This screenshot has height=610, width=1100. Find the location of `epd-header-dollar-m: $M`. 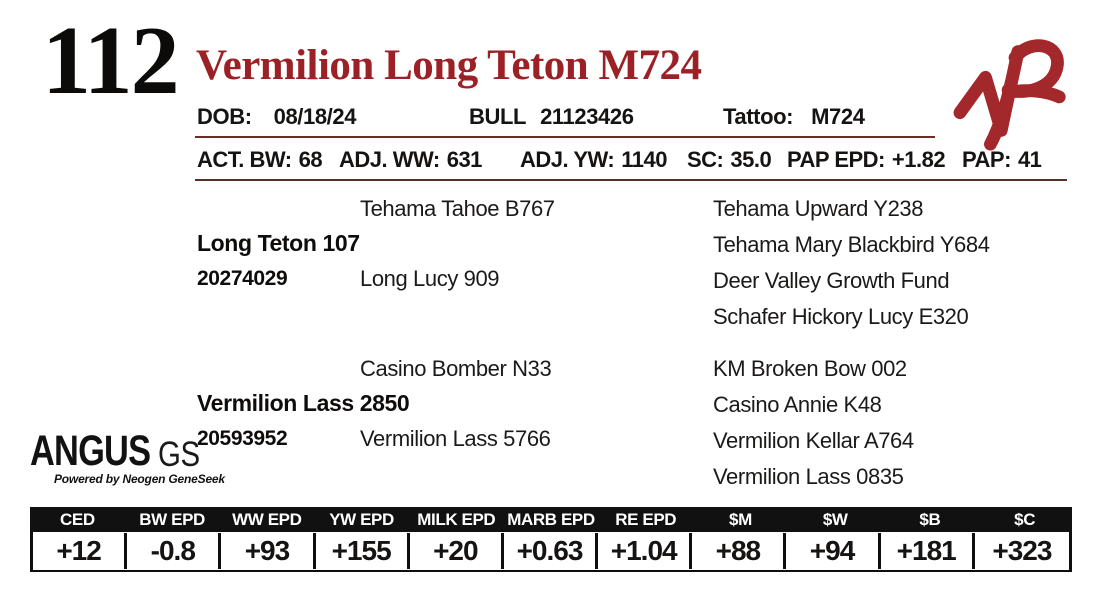

epd-header-dollar-m: $M is located at coordinates (740, 519).